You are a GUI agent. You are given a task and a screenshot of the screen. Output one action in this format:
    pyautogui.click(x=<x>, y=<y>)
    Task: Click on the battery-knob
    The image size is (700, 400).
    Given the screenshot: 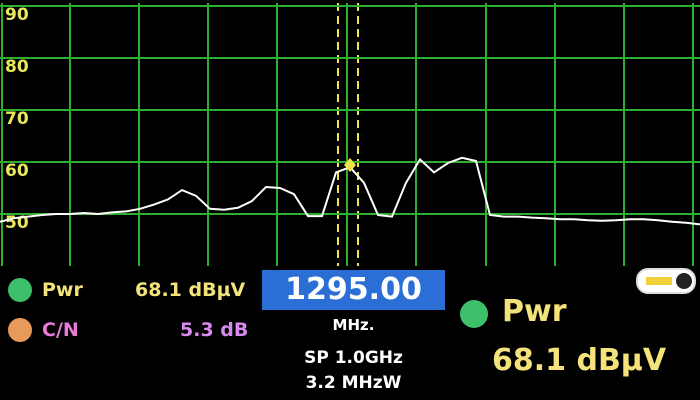 What is the action you would take?
    pyautogui.click(x=684, y=281)
    